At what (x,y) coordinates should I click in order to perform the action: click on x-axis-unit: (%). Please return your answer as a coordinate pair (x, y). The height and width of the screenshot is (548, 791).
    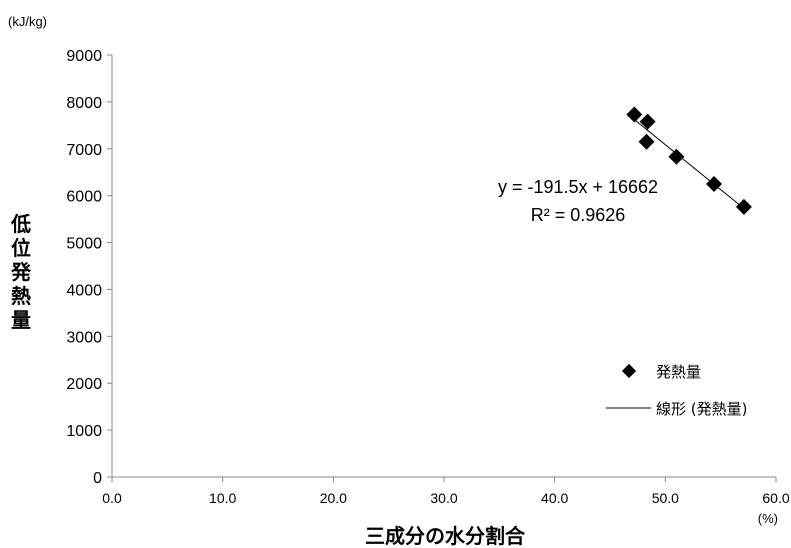
    Looking at the image, I should click on (768, 518).